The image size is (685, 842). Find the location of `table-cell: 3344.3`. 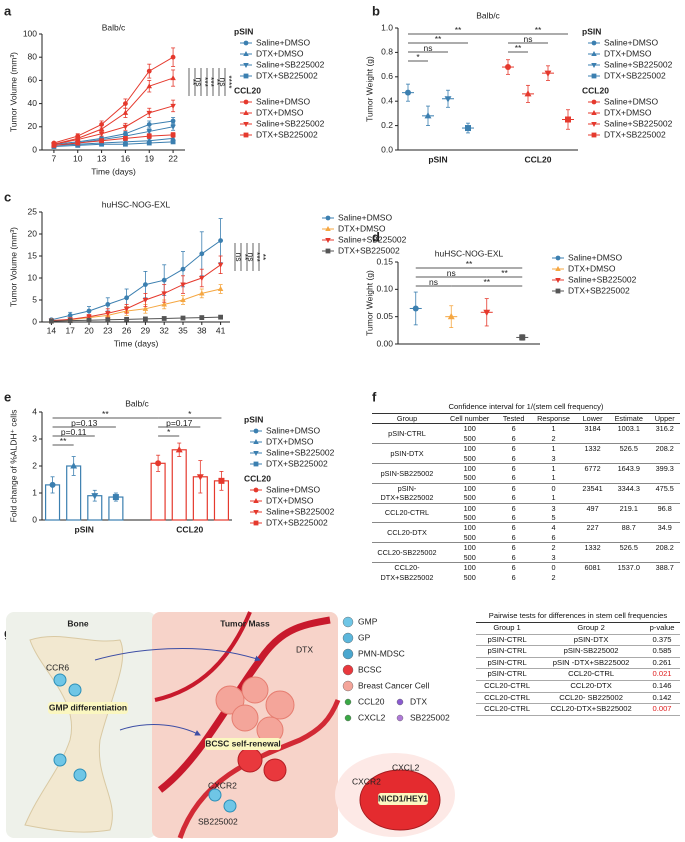

table-cell: 3344.3 is located at coordinates (629, 493).